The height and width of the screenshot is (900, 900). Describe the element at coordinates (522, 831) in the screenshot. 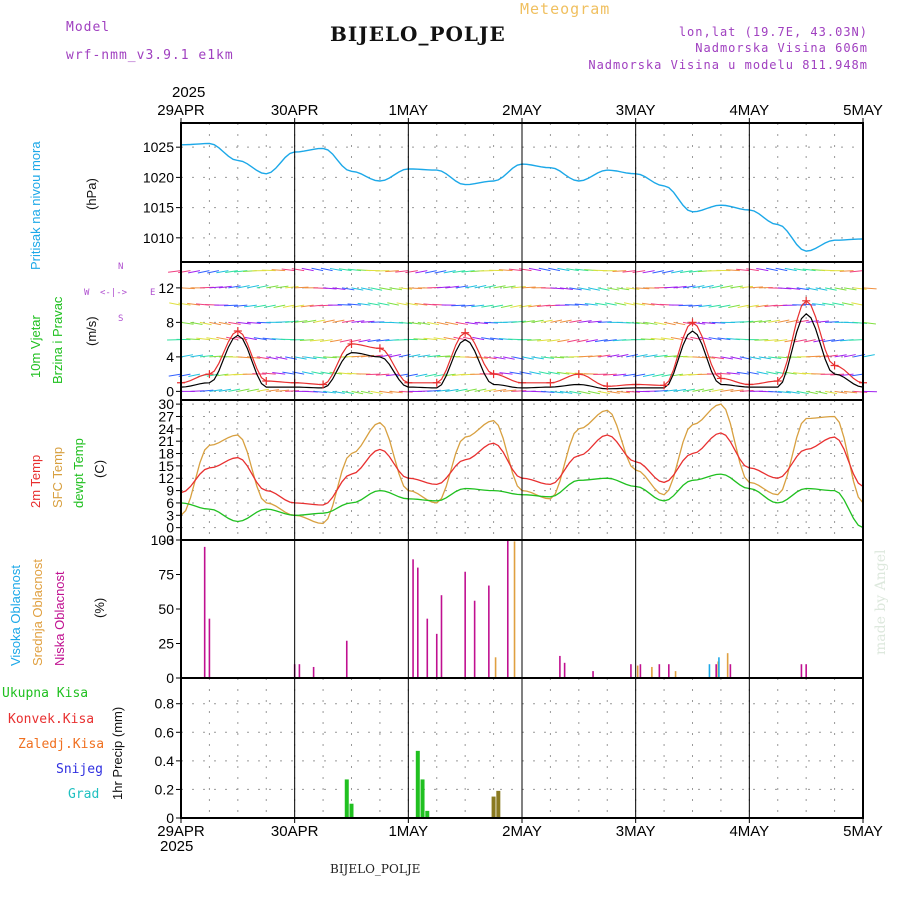

I see `day-label-bottom: 2MAY` at that location.